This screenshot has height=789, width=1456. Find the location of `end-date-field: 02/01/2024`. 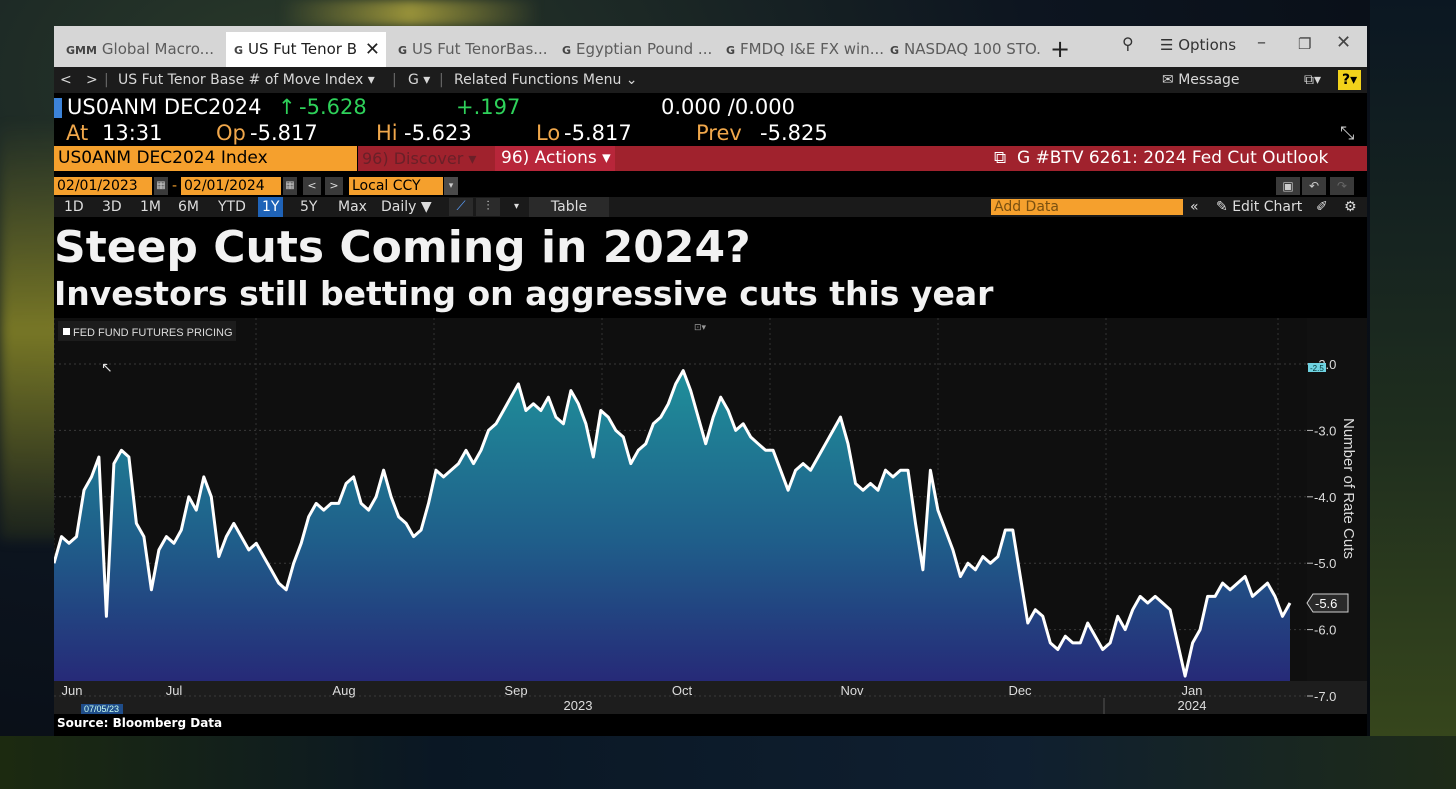

end-date-field: 02/01/2024 is located at coordinates (231, 186).